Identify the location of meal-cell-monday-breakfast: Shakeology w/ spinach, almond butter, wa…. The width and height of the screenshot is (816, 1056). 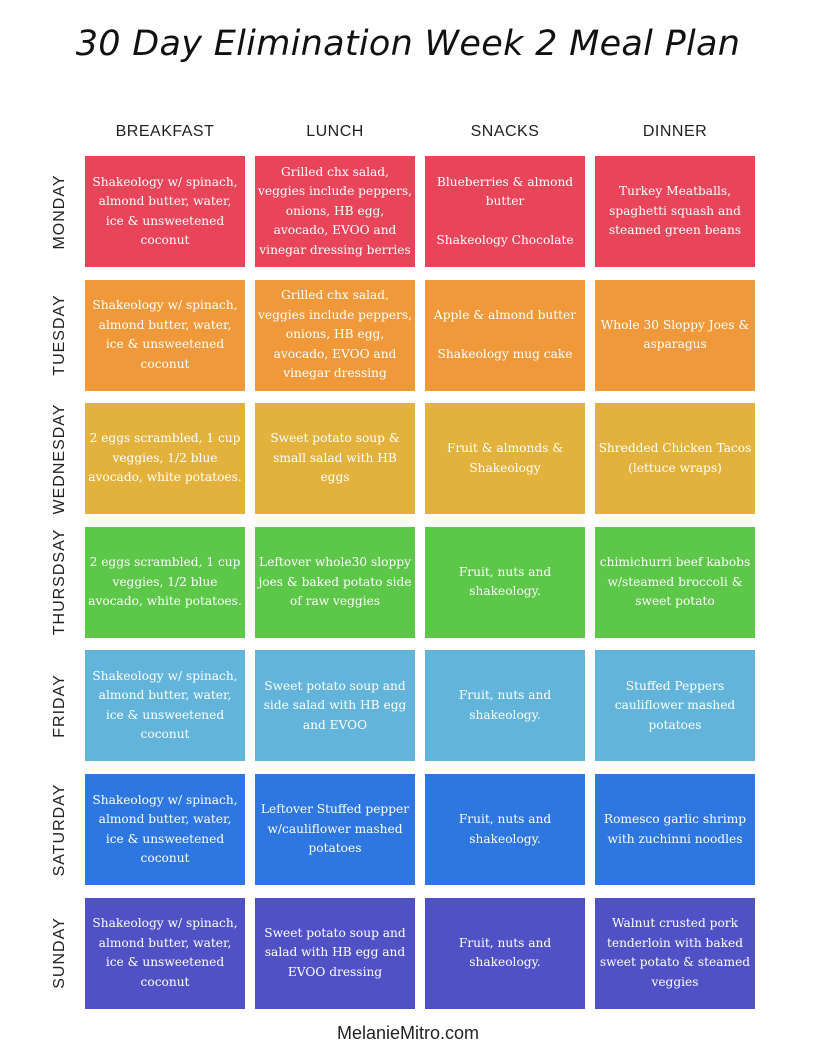
(165, 211).